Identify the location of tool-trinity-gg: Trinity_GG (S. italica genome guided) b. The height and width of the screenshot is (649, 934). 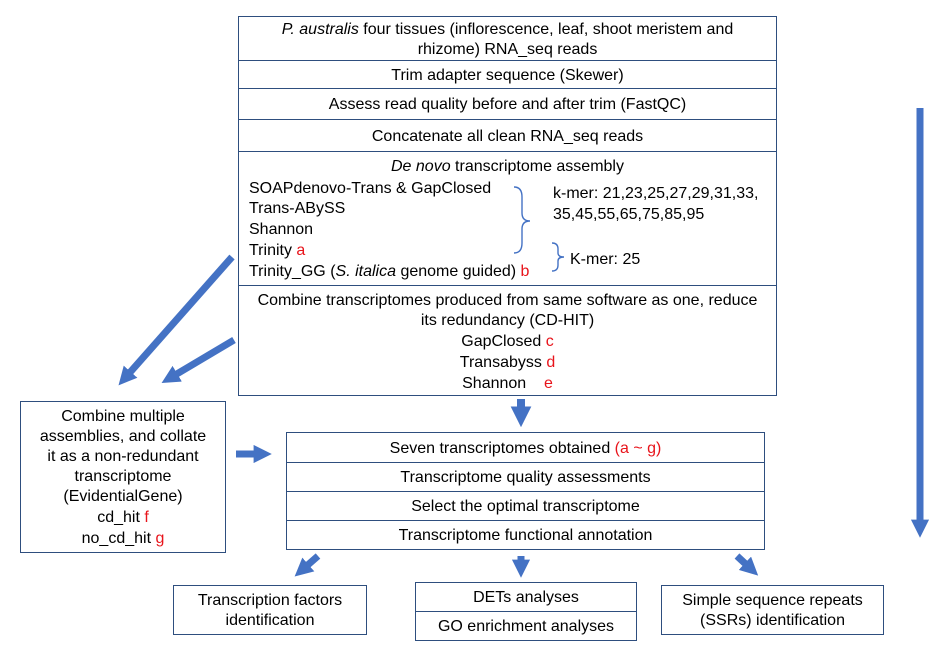
(389, 271).